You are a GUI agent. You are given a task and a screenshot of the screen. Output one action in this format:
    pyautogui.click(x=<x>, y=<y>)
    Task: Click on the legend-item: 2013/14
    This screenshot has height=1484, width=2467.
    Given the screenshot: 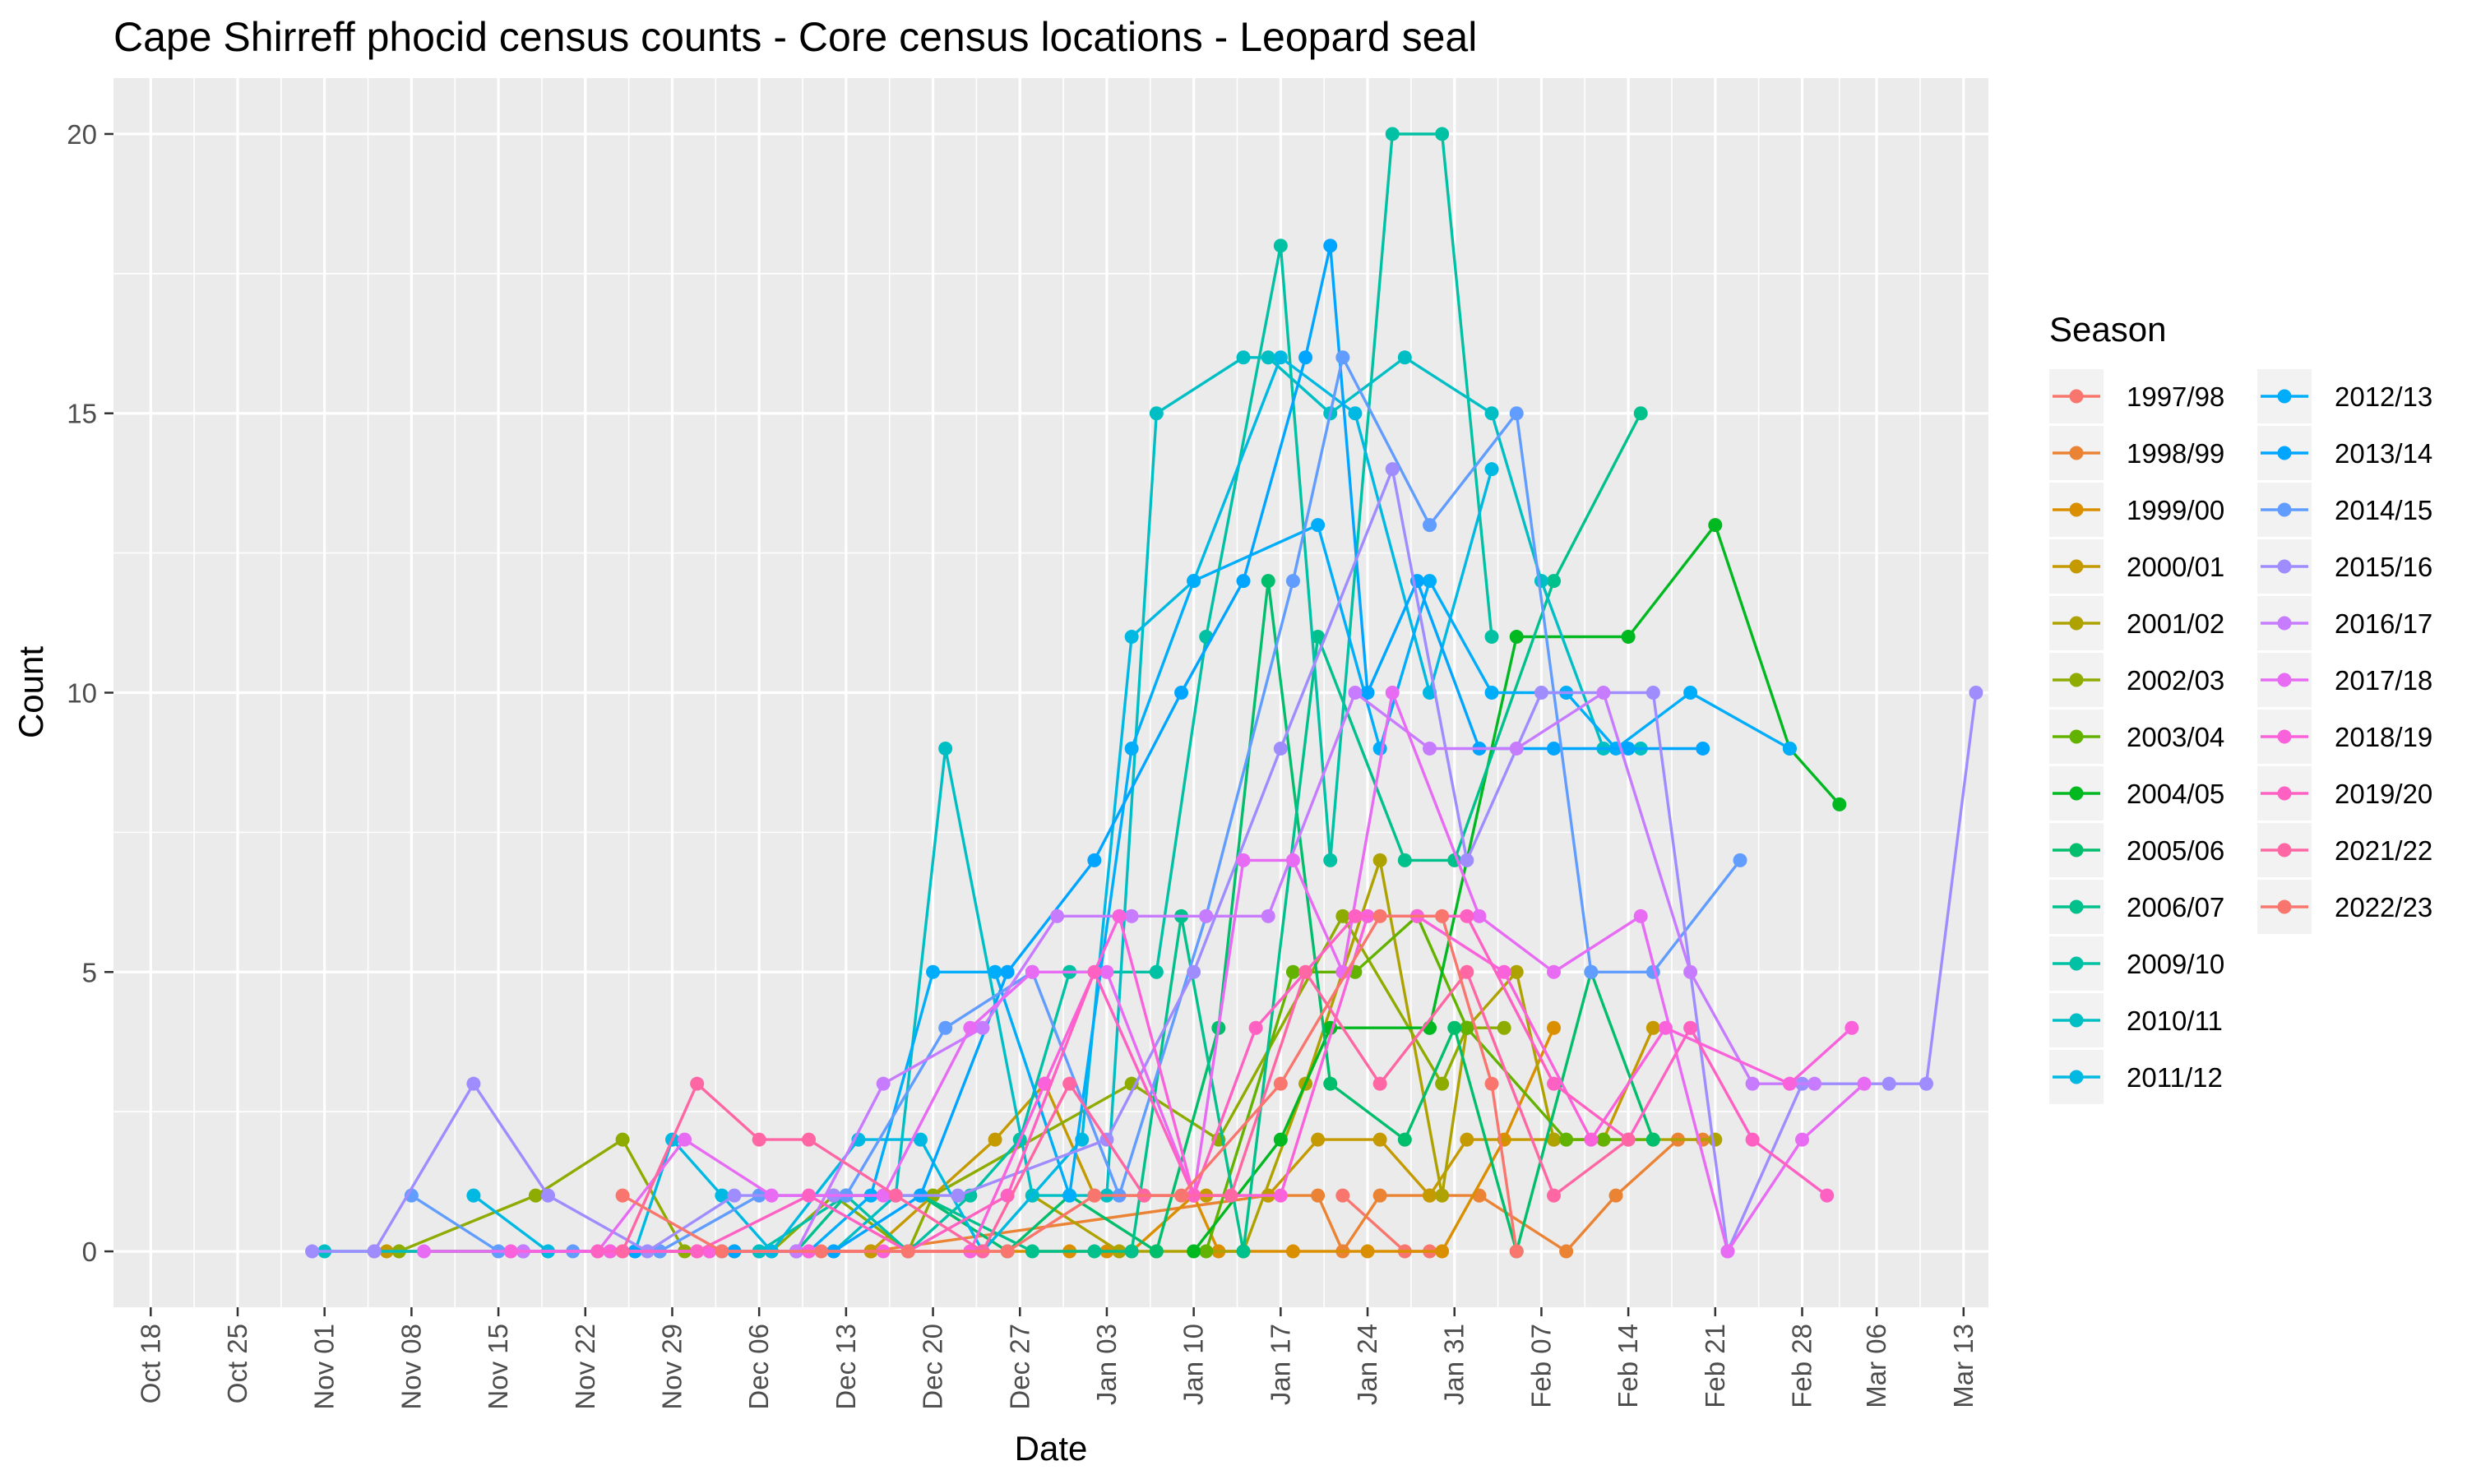 What is the action you would take?
    pyautogui.click(x=2345, y=453)
    